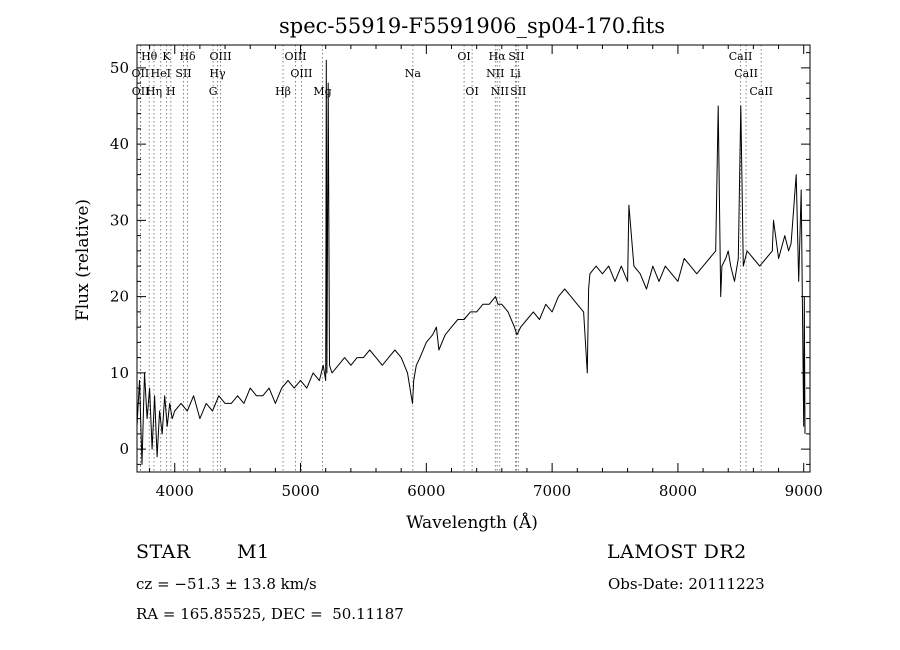  What do you see at coordinates (471, 91) in the screenshot?
I see `line-marker-label-24: OI` at bounding box center [471, 91].